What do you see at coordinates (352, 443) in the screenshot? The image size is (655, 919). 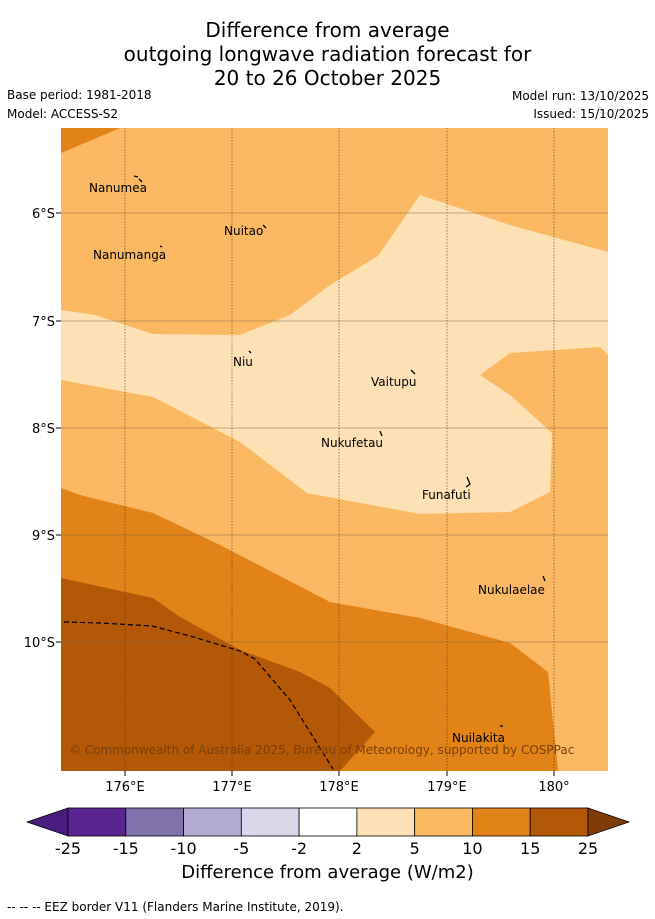 I see `place-nukufetau: Nukufetau` at bounding box center [352, 443].